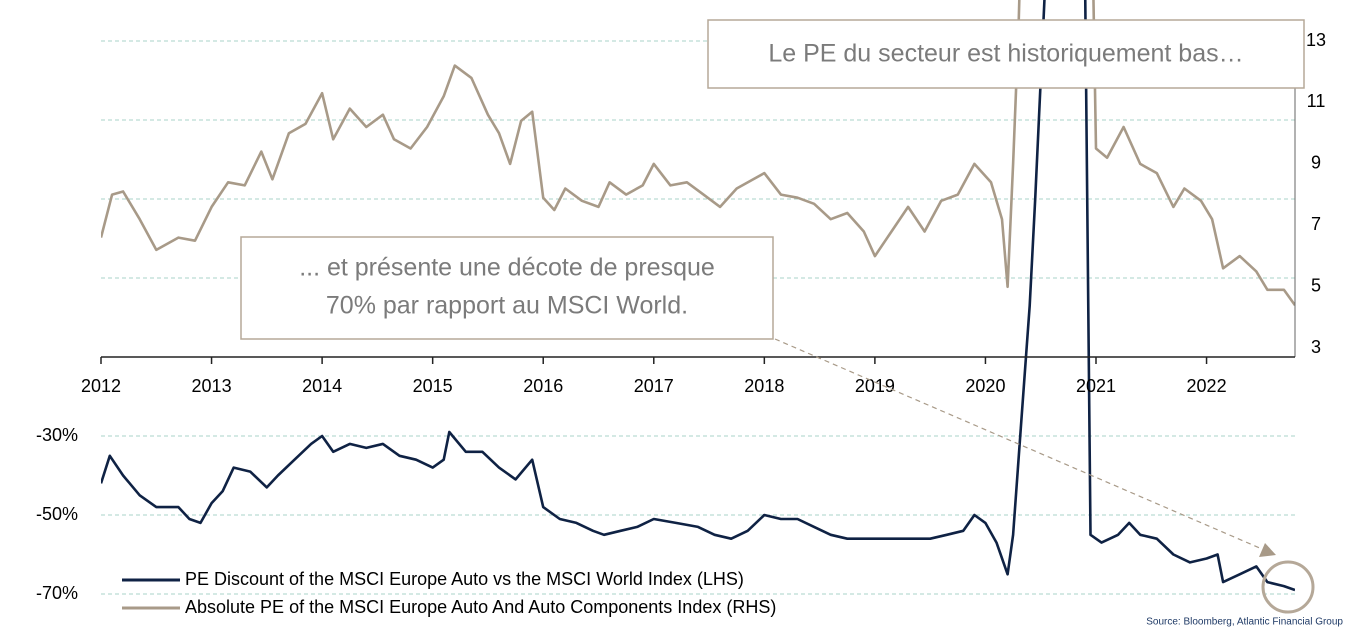 This screenshot has height=641, width=1371. I want to click on x-tick-label: 2019, so click(875, 386).